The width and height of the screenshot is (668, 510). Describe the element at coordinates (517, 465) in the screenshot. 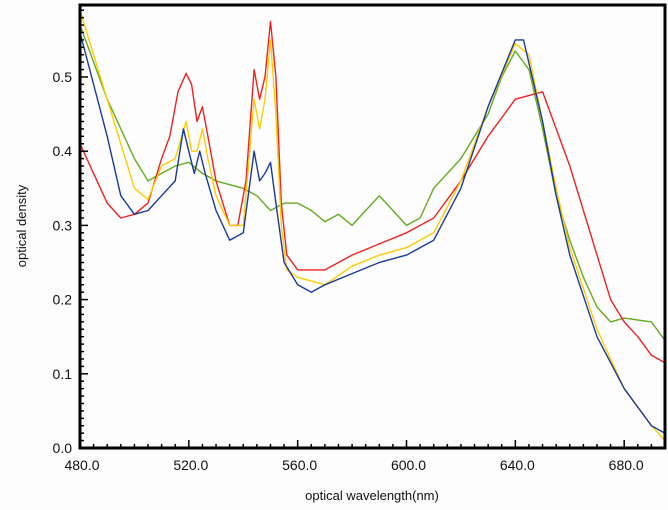

I see `x-tick-label: 640.0` at that location.